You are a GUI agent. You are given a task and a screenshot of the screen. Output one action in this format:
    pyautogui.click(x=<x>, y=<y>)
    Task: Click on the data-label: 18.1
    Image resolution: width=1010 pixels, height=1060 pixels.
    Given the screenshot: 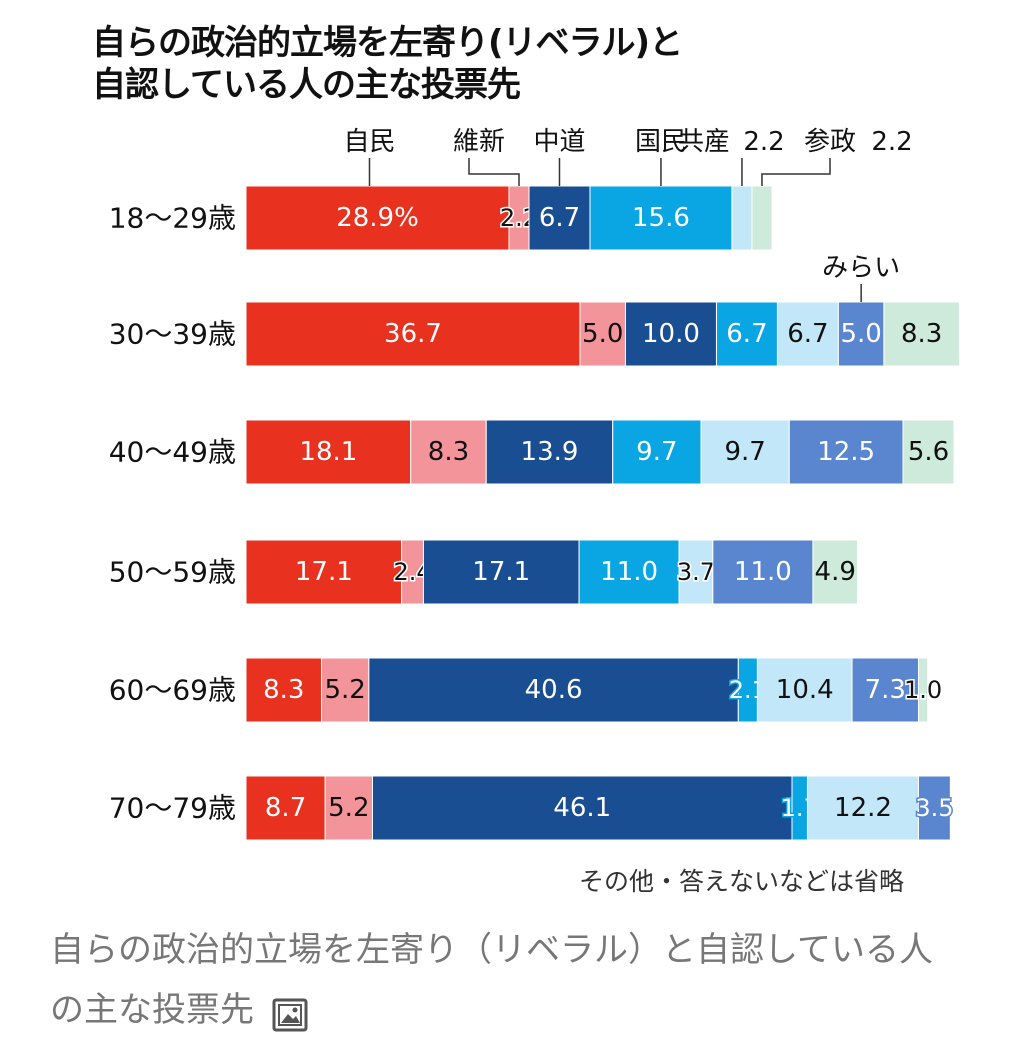 What is the action you would take?
    pyautogui.click(x=328, y=452)
    